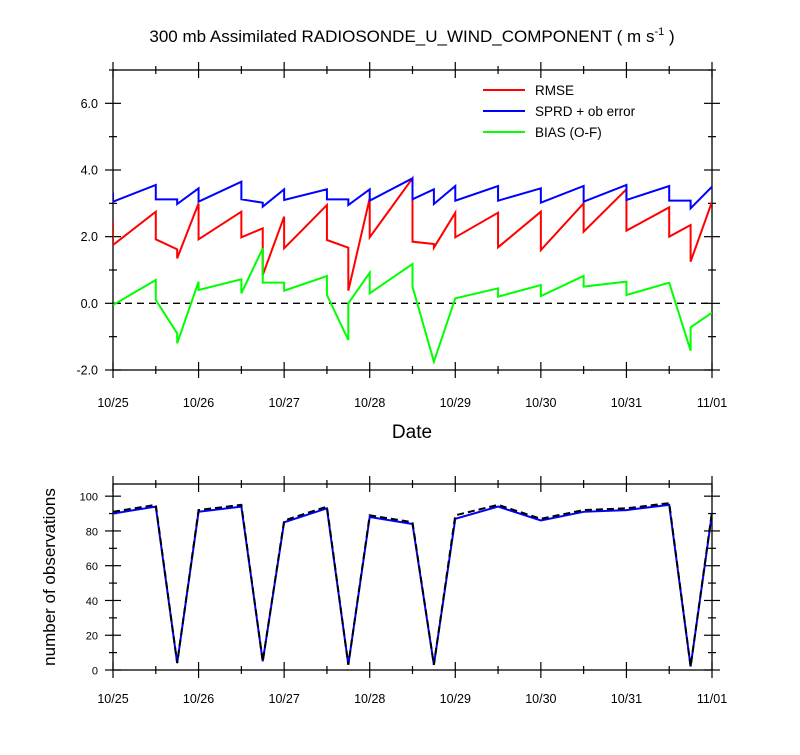 This screenshot has width=800, height=755. Describe the element at coordinates (585, 111) in the screenshot. I see `legend-entry-1: SPRD + ob error` at that location.